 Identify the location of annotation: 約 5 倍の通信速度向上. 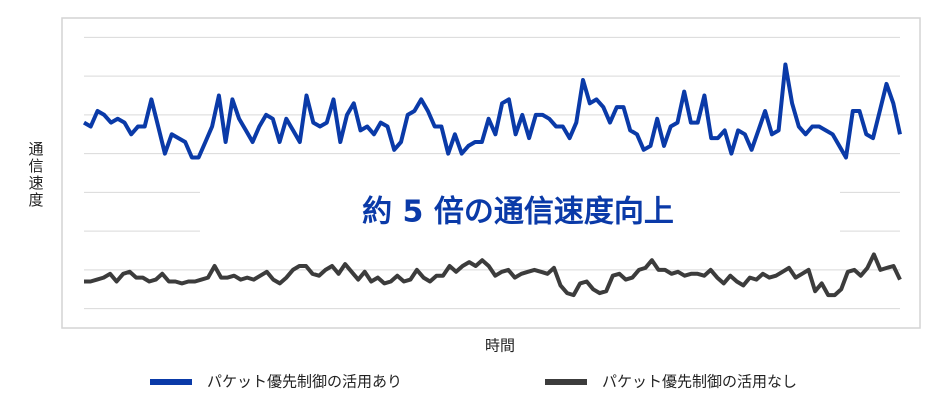
(518, 212).